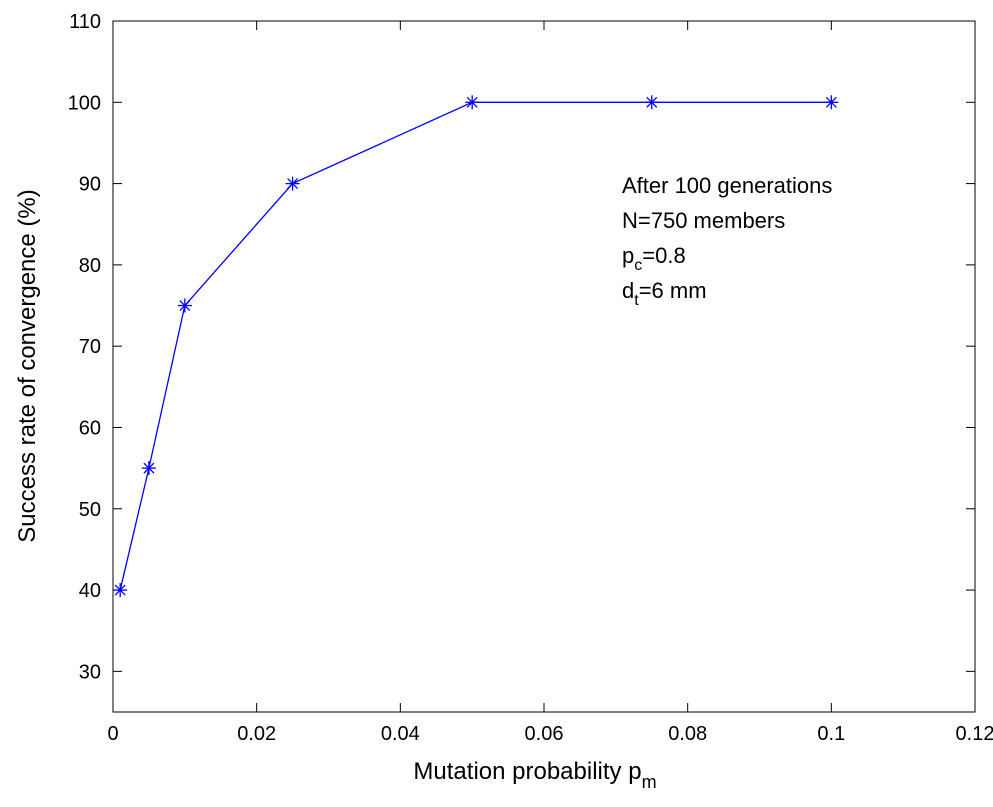 The image size is (993, 807). What do you see at coordinates (831, 734) in the screenshot?
I see `x-tick-label: 0.1` at bounding box center [831, 734].